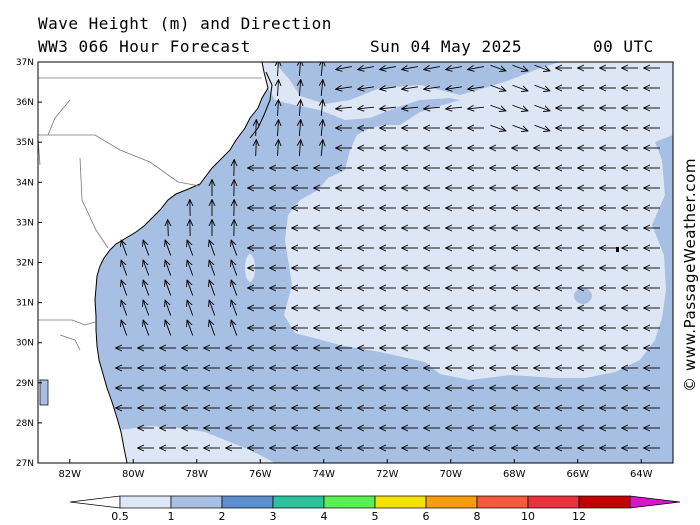  I want to click on lat-label: 36N, so click(25, 103).